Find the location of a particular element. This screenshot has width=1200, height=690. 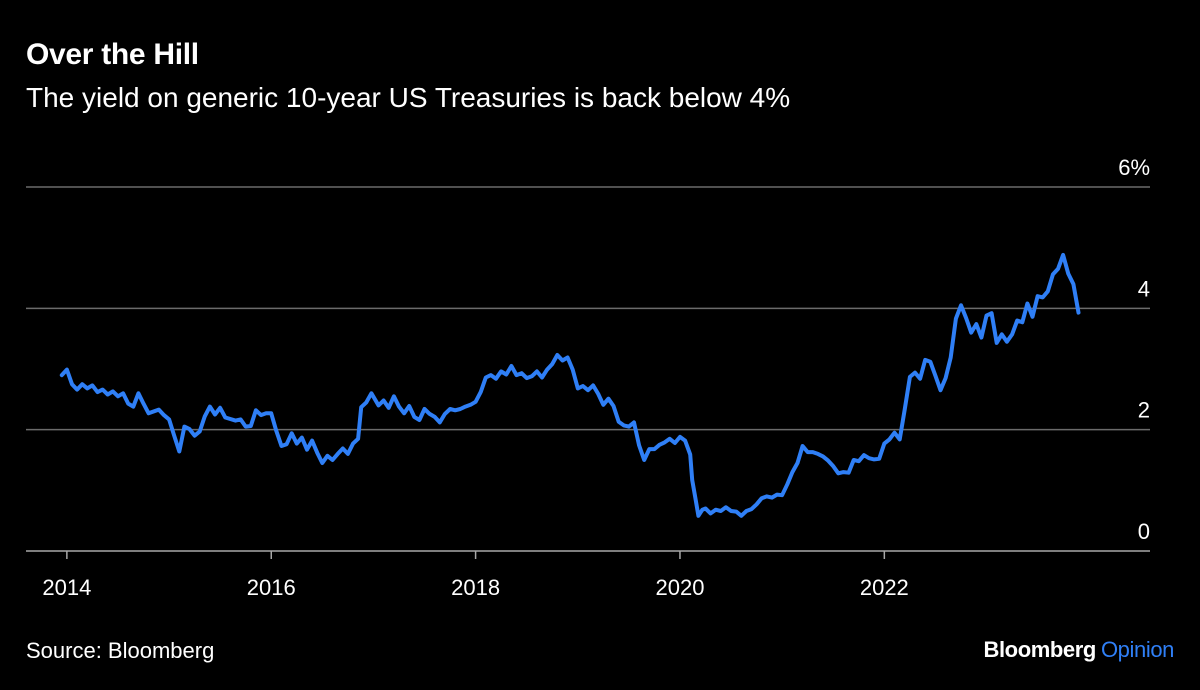

x-tick-label: 2020 is located at coordinates (679, 587).